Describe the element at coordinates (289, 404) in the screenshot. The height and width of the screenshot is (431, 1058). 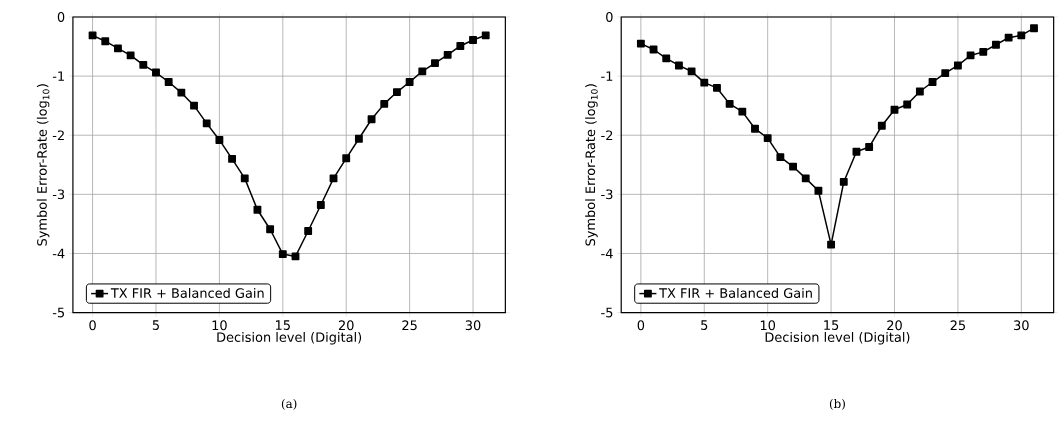
I see `text: (a)` at that location.